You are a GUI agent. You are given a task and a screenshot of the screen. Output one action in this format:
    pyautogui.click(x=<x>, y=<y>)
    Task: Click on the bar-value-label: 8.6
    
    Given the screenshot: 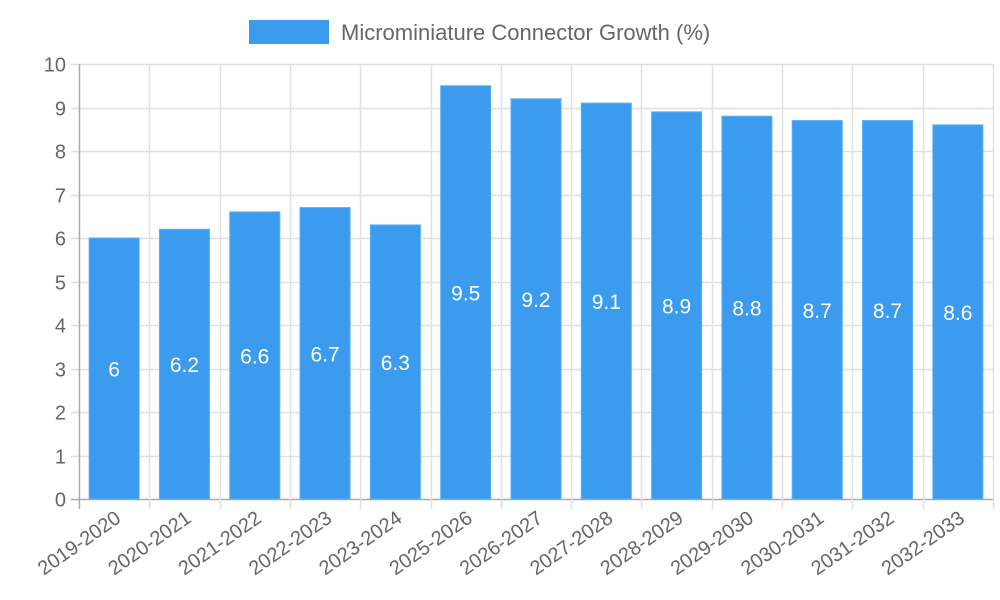 What is the action you would take?
    pyautogui.click(x=957, y=313)
    